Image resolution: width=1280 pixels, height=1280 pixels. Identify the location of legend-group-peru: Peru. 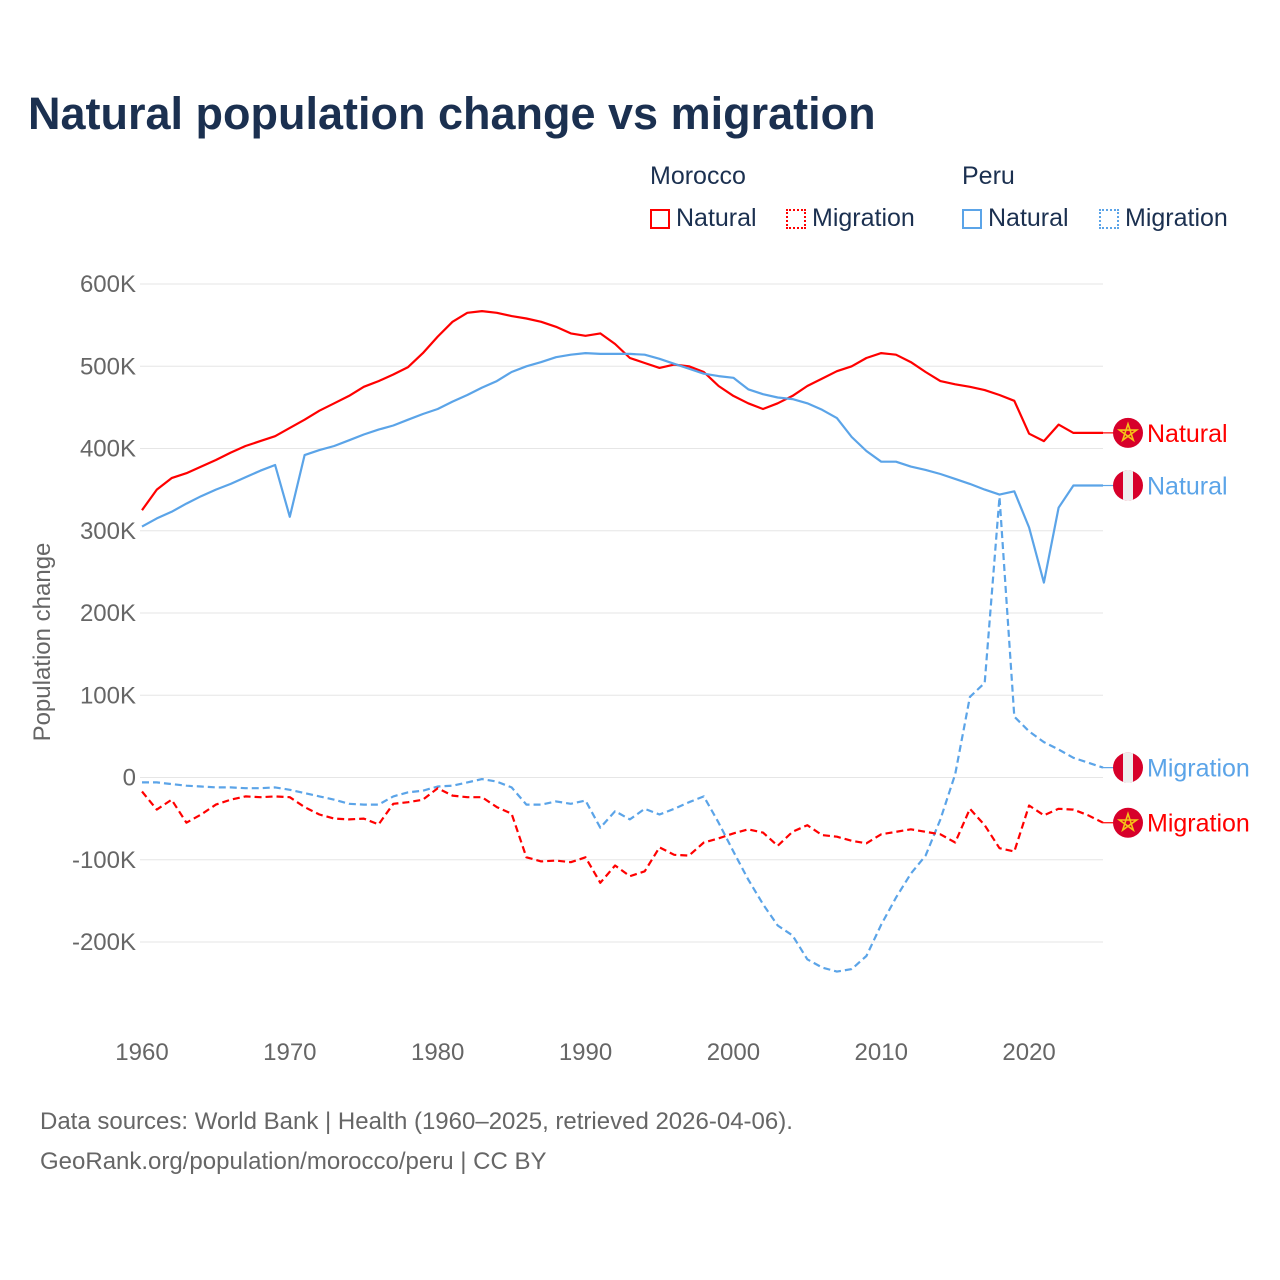
(988, 176).